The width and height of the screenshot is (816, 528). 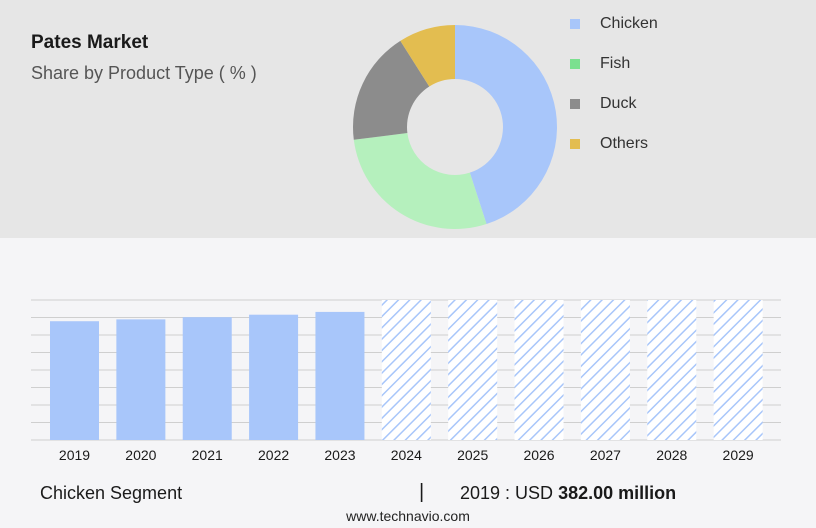 I want to click on donut-chart, so click(x=455, y=127).